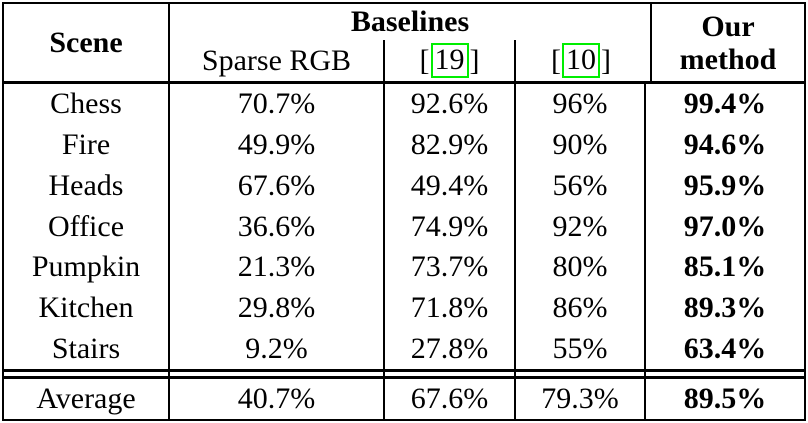 The height and width of the screenshot is (423, 808). I want to click on scene-cell: Pumpkin, so click(87, 267).